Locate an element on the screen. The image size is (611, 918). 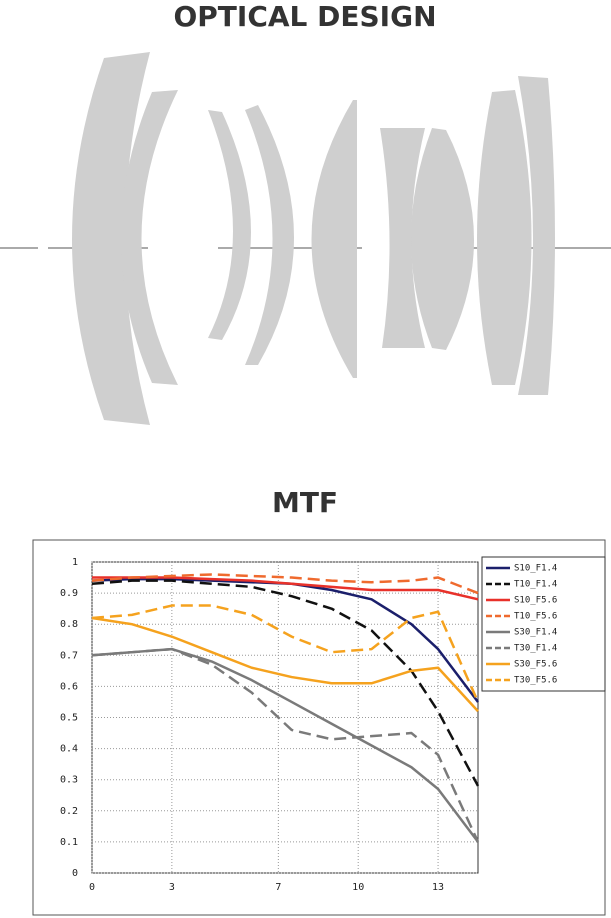
legend-label: S10_F5.6 is located at coordinates (535, 601).